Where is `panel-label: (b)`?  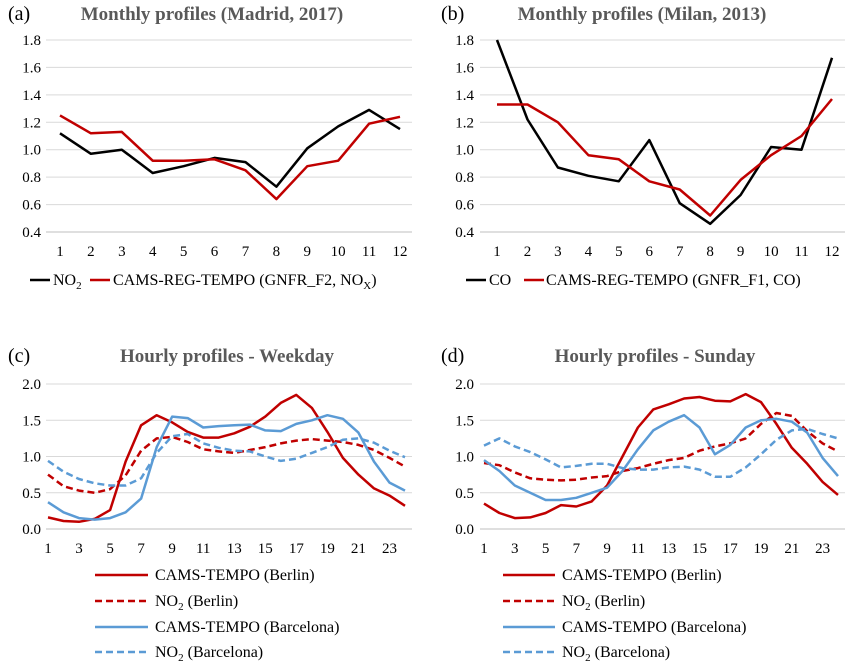 panel-label: (b) is located at coordinates (452, 14).